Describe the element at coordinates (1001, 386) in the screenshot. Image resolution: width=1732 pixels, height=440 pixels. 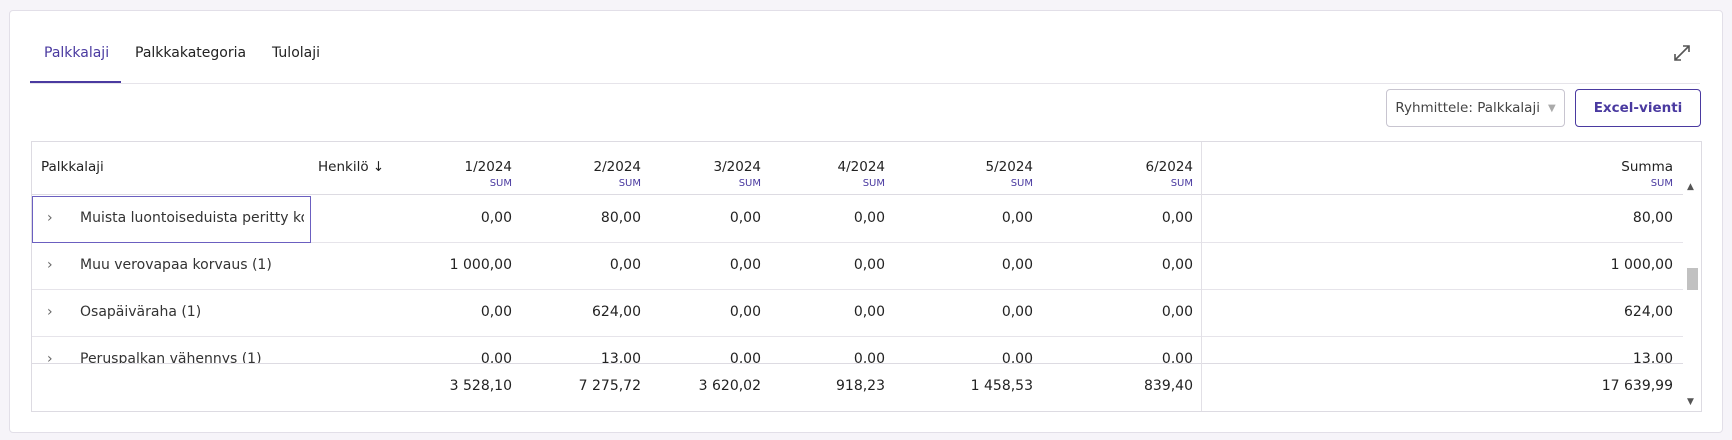
I see `total-value: 1 458,53` at that location.